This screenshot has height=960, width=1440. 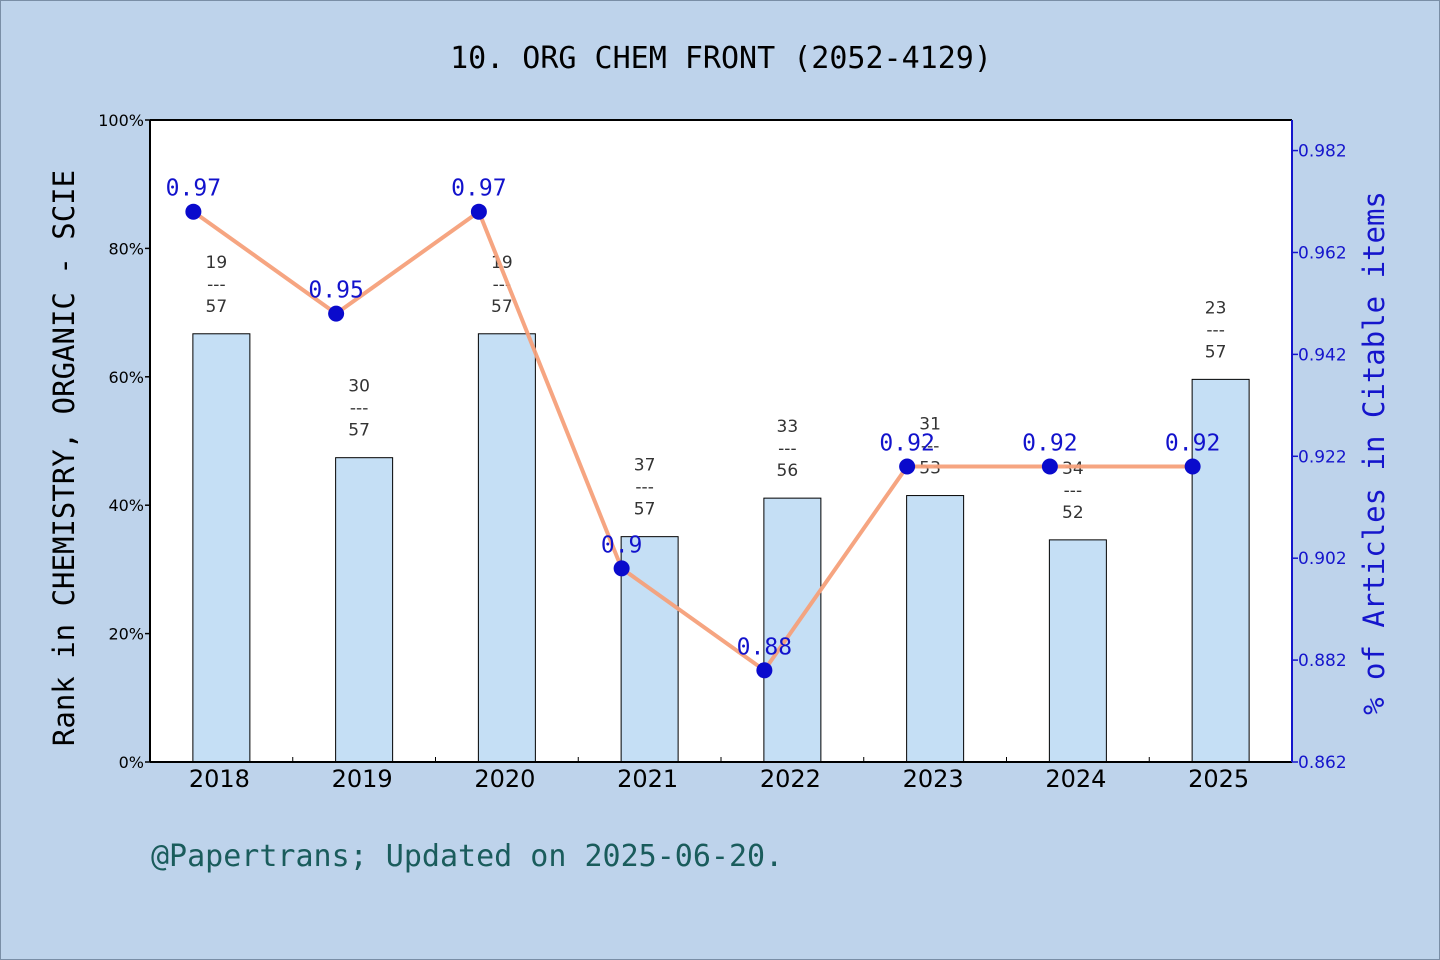 I want to click on x-tick-label: 2022, so click(x=790, y=779).